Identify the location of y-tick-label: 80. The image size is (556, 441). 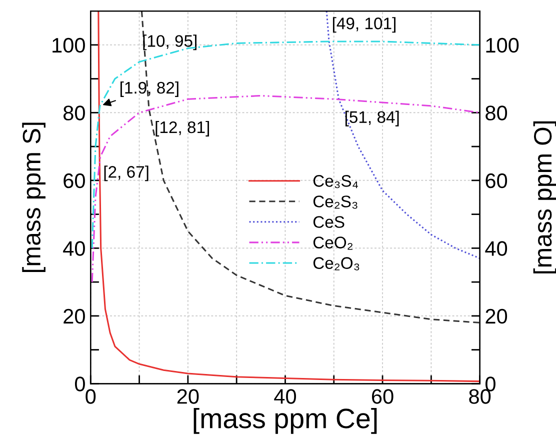
(74, 113).